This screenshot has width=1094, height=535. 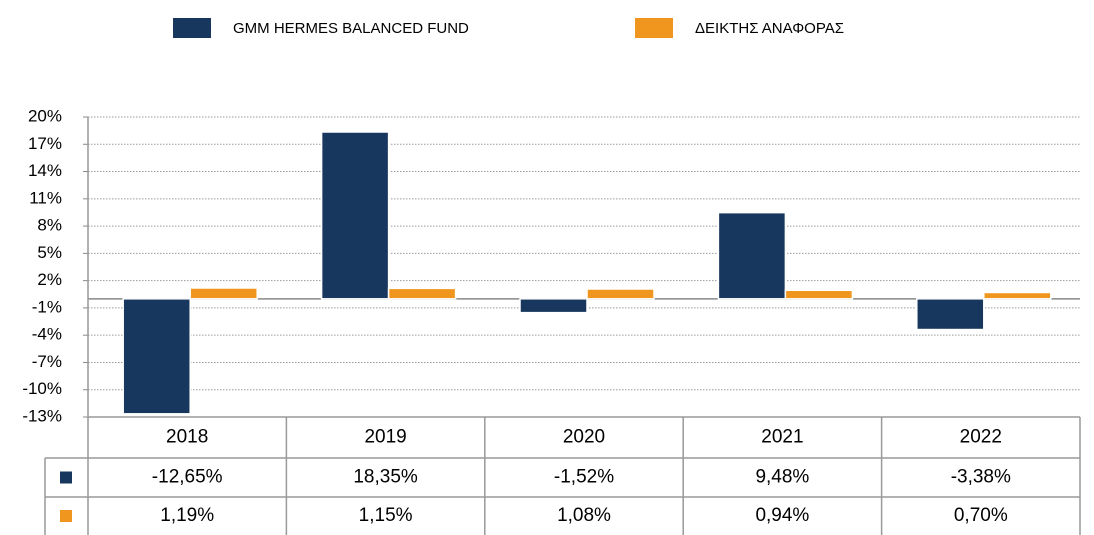 What do you see at coordinates (981, 515) in the screenshot?
I see `data-label: 0,70%` at bounding box center [981, 515].